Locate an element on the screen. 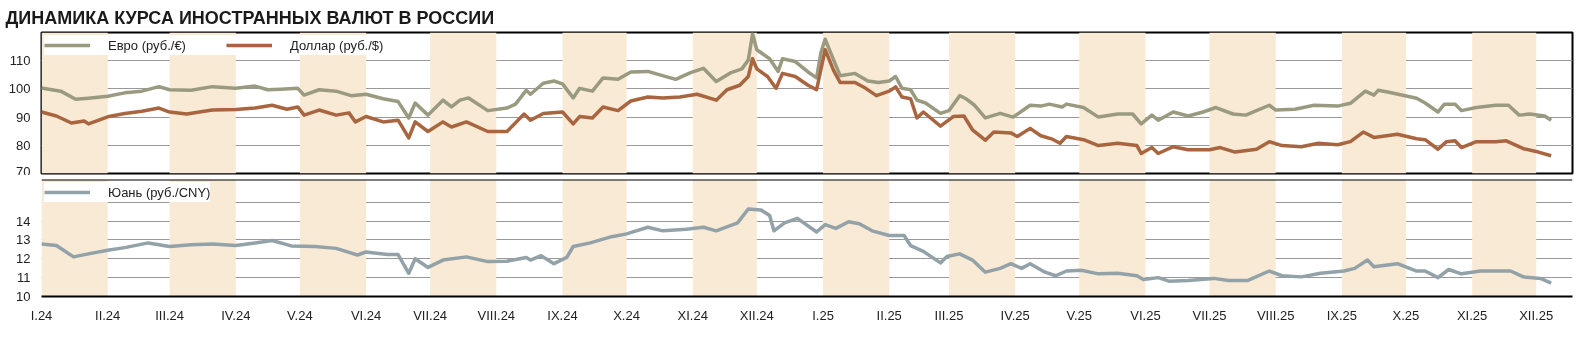 The height and width of the screenshot is (348, 1579). legend-label: Евро (руб./€) is located at coordinates (147, 45).